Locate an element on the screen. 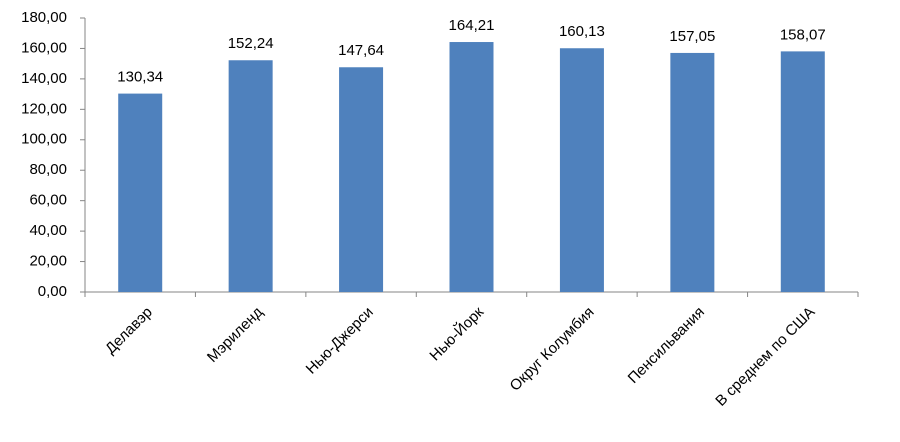 Image resolution: width=900 pixels, height=442 pixels. x-tick-label: Нью-Йорк is located at coordinates (457, 334).